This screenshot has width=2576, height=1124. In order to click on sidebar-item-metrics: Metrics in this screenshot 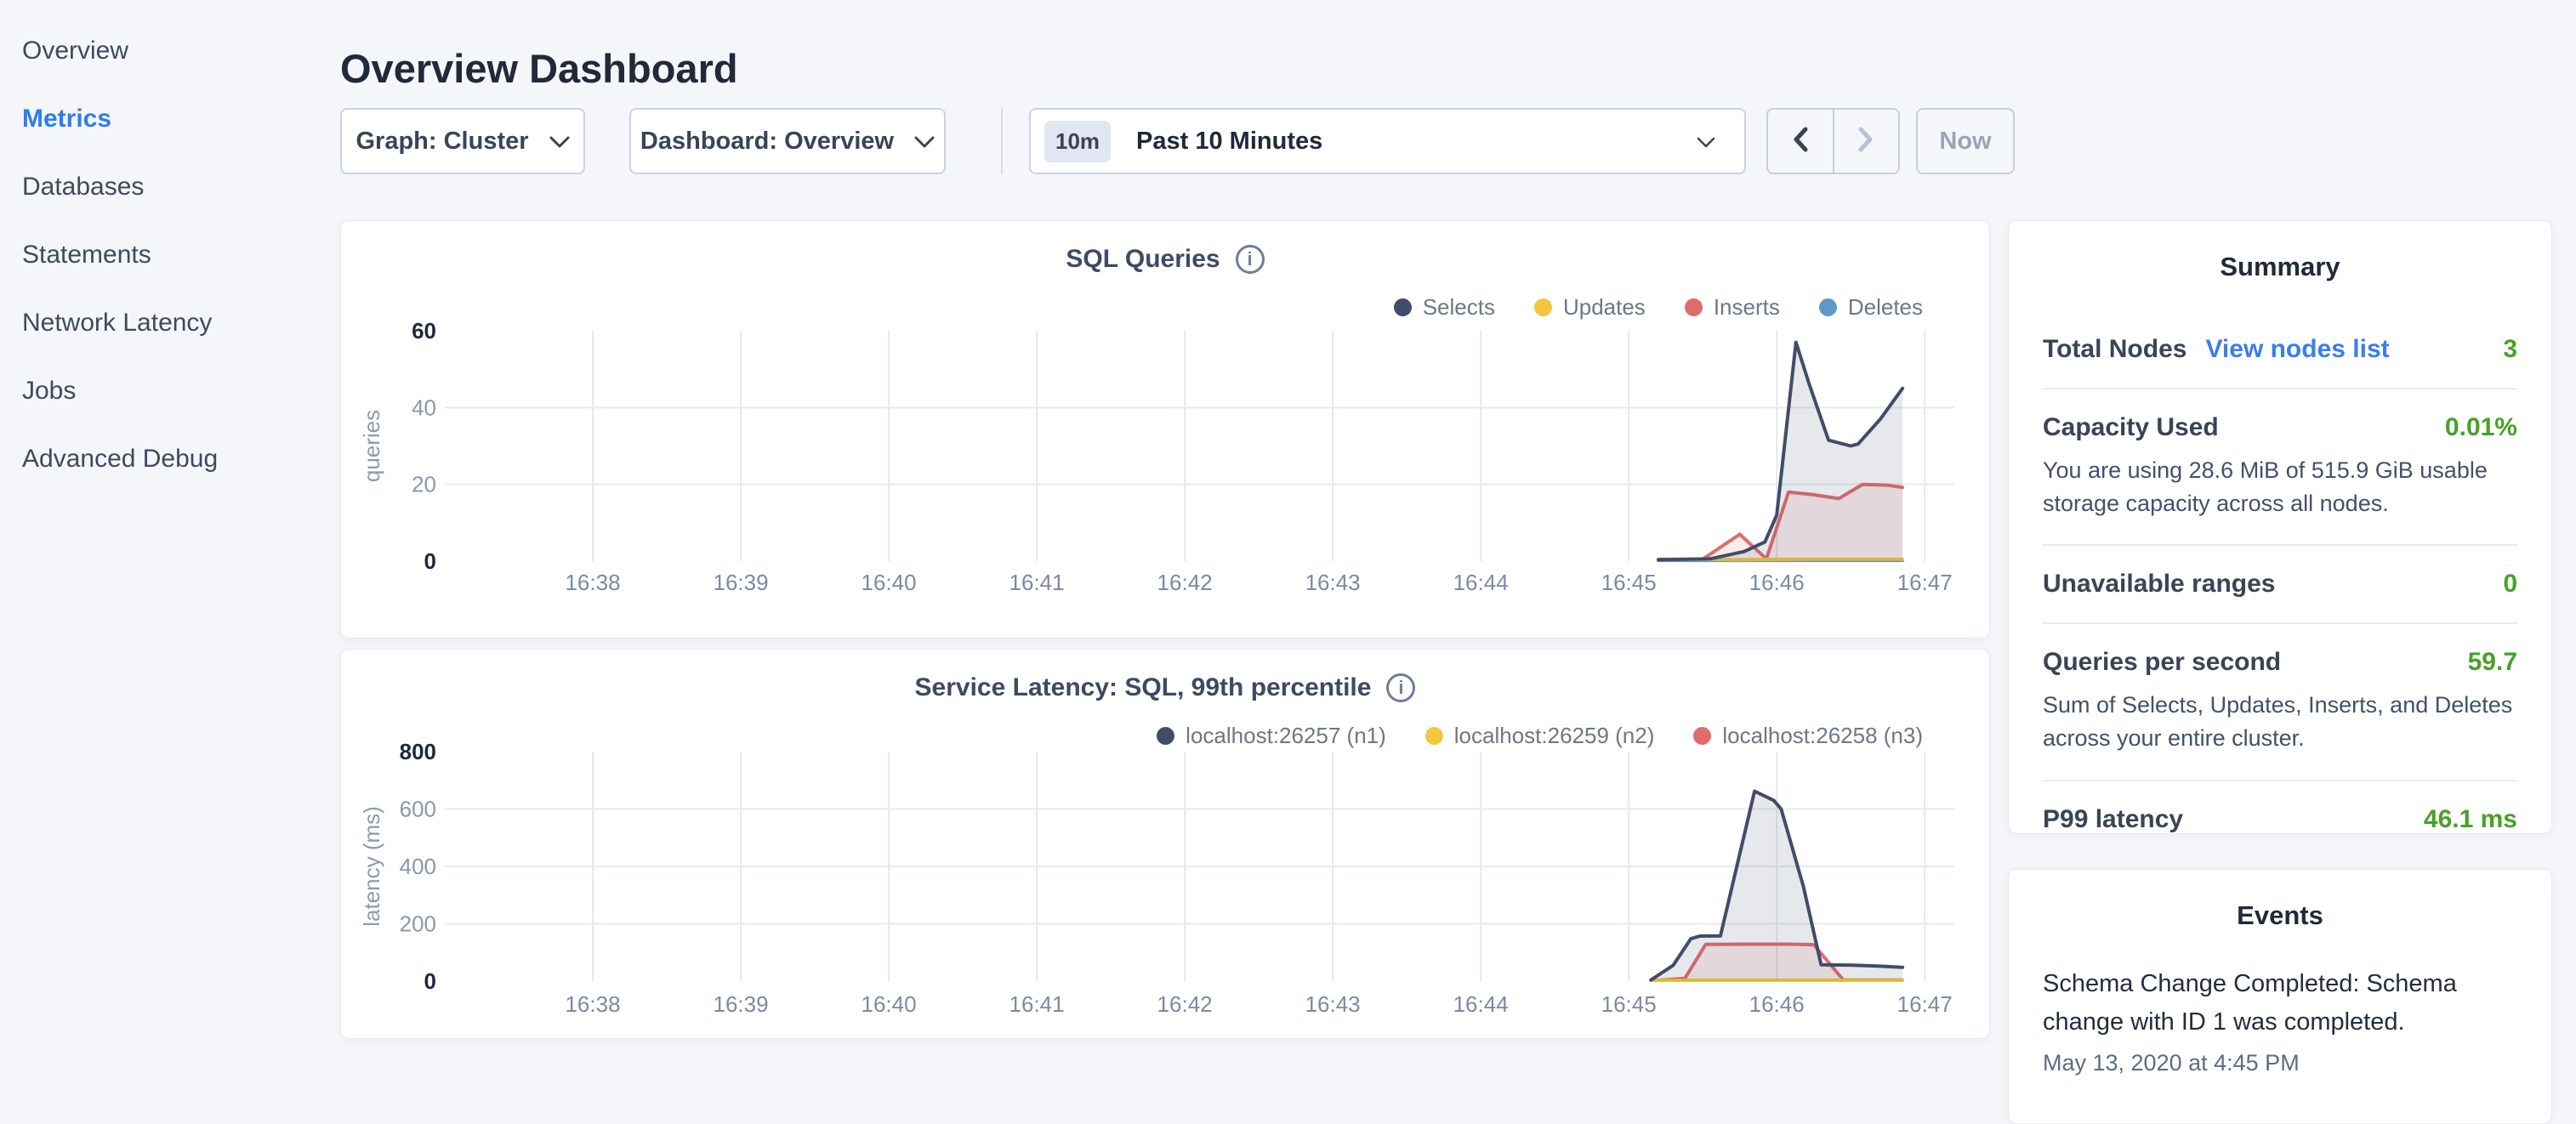, I will do `click(67, 119)`.